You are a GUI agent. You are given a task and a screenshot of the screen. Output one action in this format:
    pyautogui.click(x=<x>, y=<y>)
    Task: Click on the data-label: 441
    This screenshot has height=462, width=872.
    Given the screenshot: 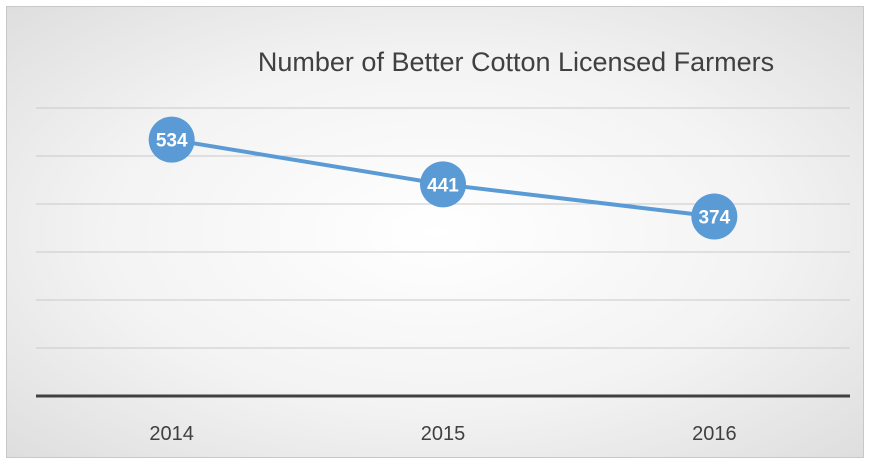 What is the action you would take?
    pyautogui.click(x=443, y=185)
    